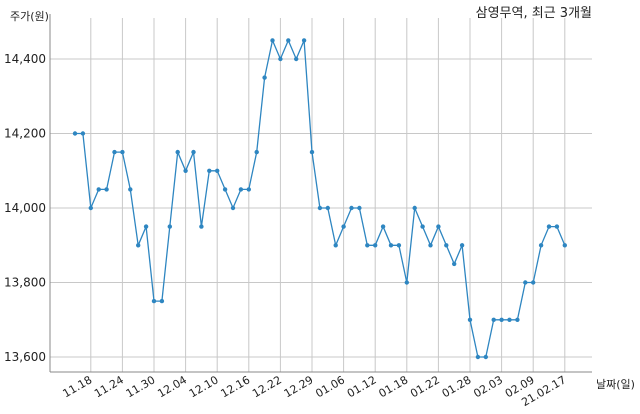 Image resolution: width=640 pixels, height=414 pixels. Describe the element at coordinates (25, 59) in the screenshot. I see `y-tick-label: 14,400` at that location.